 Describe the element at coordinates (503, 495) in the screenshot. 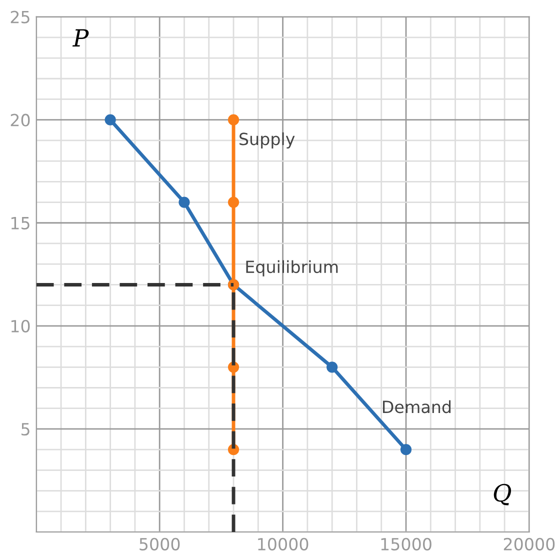

I see `x-axis-title: Q` at that location.